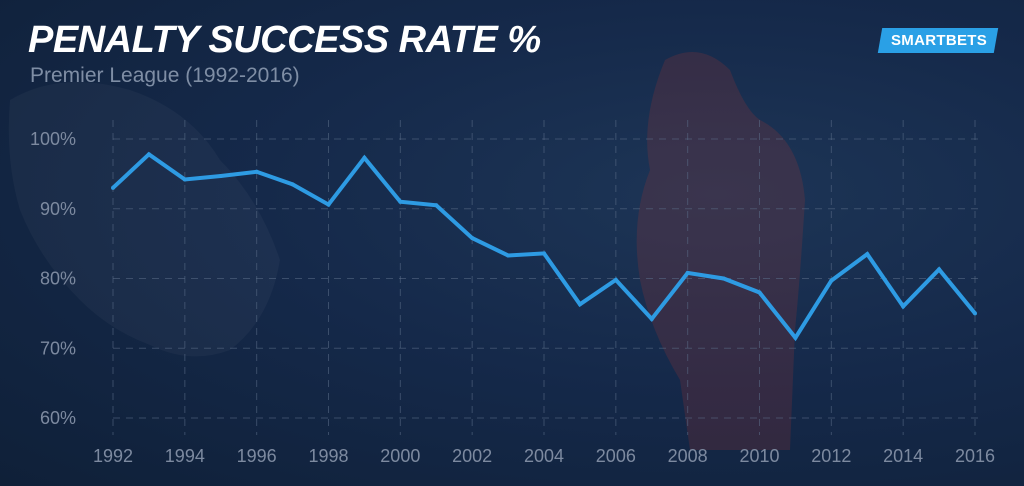 The image size is (1024, 486). Describe the element at coordinates (400, 456) in the screenshot. I see `x-tick-label: 2000` at that location.